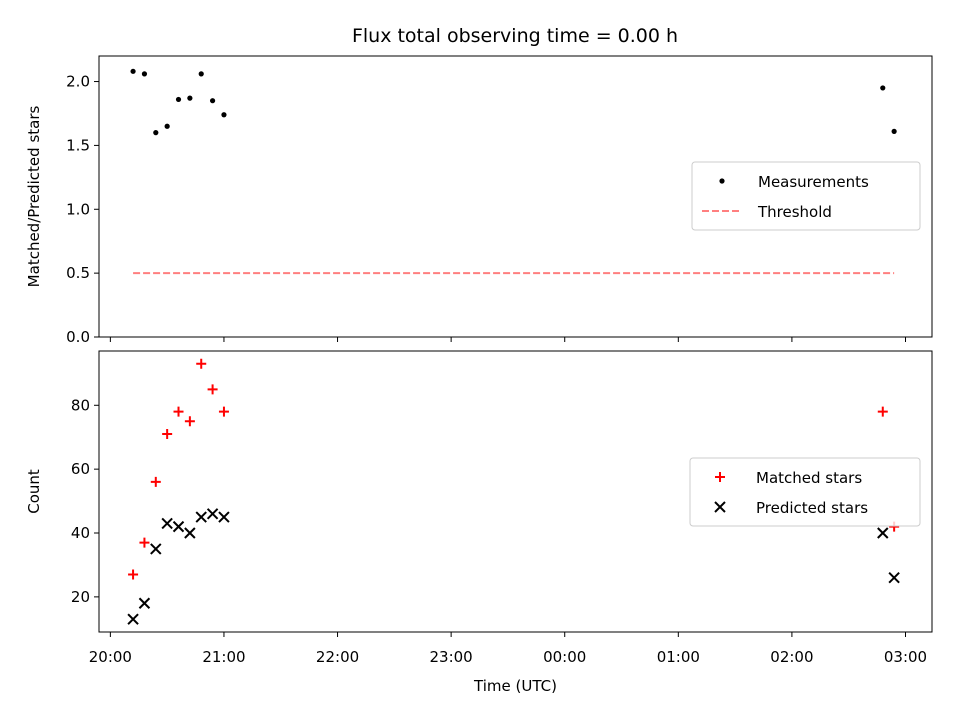 This screenshot has width=960, height=720. What do you see at coordinates (513, 566) in the screenshot?
I see `series-predicted-stars` at bounding box center [513, 566].